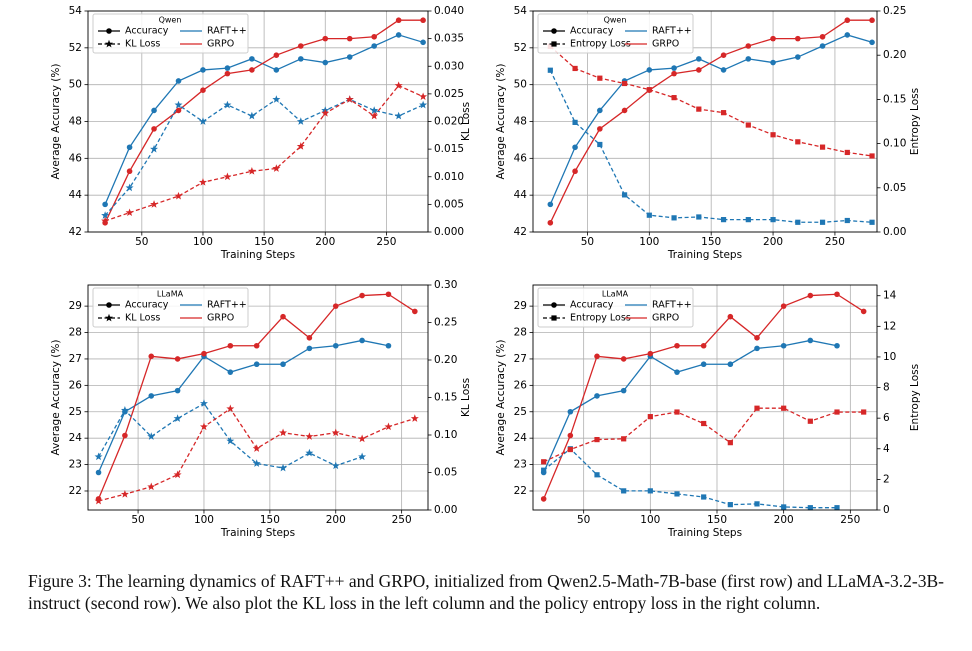  Describe the element at coordinates (773, 242) in the screenshot. I see `x-tick-label: 200` at that location.